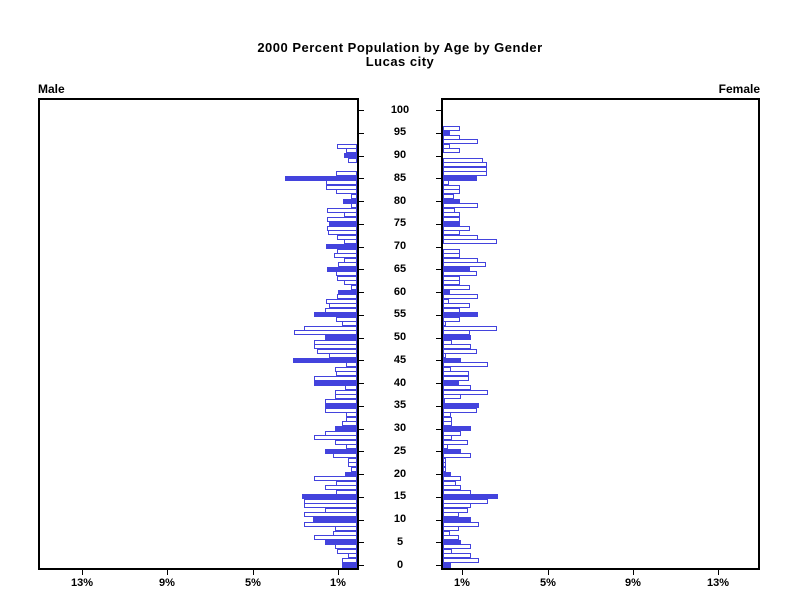 The image size is (800, 600). Describe the element at coordinates (400, 314) in the screenshot. I see `age-axis-label-55: 55` at that location.